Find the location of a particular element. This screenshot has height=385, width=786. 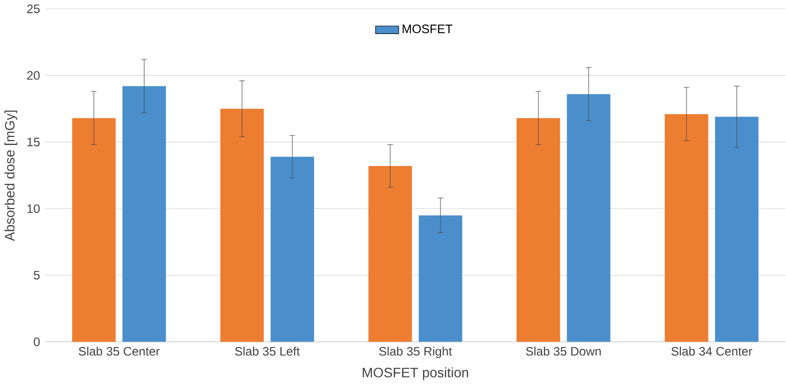

y-tick-label: 0 is located at coordinates (37, 342).